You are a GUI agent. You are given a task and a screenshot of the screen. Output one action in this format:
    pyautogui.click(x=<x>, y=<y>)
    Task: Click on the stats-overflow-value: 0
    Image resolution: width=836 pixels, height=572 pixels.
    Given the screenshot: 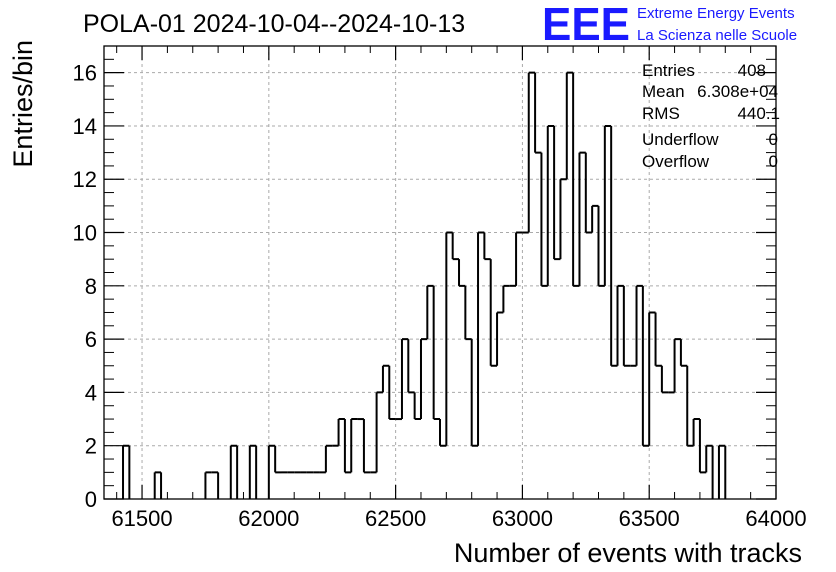 What is the action you would take?
    pyautogui.click(x=773, y=161)
    